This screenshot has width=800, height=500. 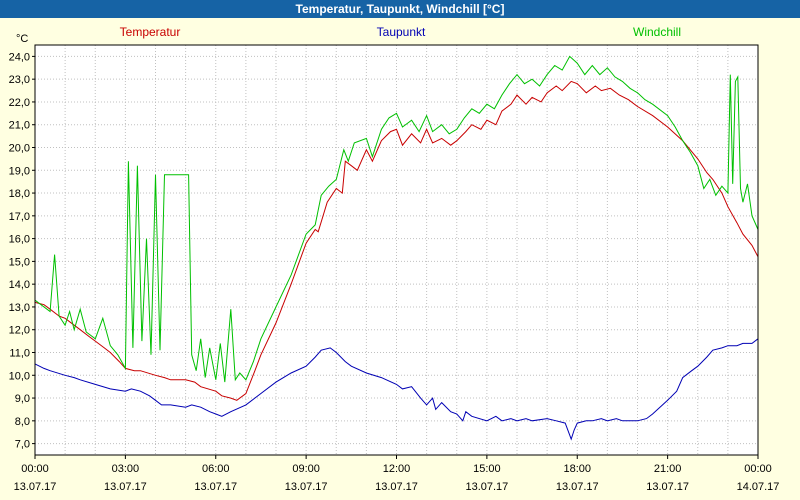 What do you see at coordinates (401, 32) in the screenshot?
I see `legend-taupunkt: Taupunkt` at bounding box center [401, 32].